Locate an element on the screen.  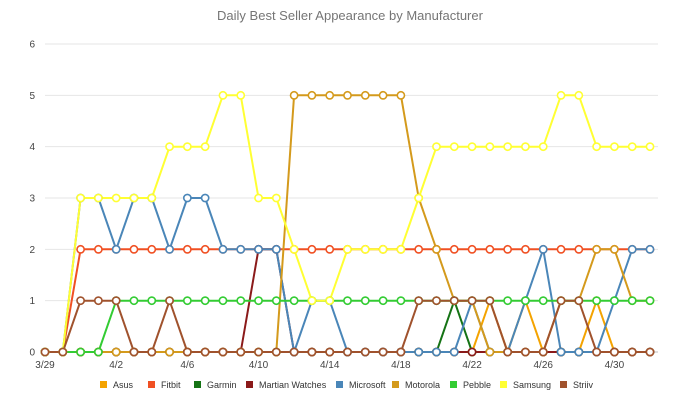
legend-item-microsoft: Microsoft is located at coordinates (361, 385).